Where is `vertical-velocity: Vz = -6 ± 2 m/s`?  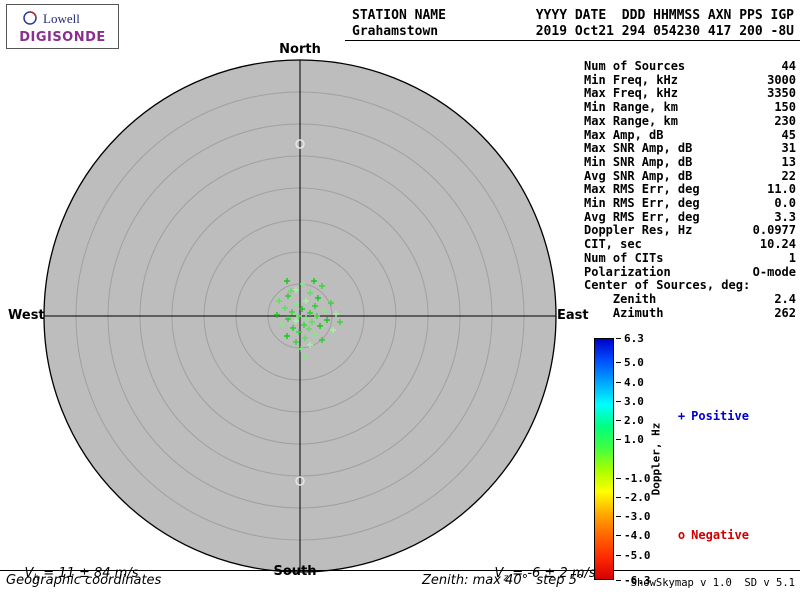 vertical-velocity: Vz = -6 ± 2 m/s is located at coordinates (537, 575).